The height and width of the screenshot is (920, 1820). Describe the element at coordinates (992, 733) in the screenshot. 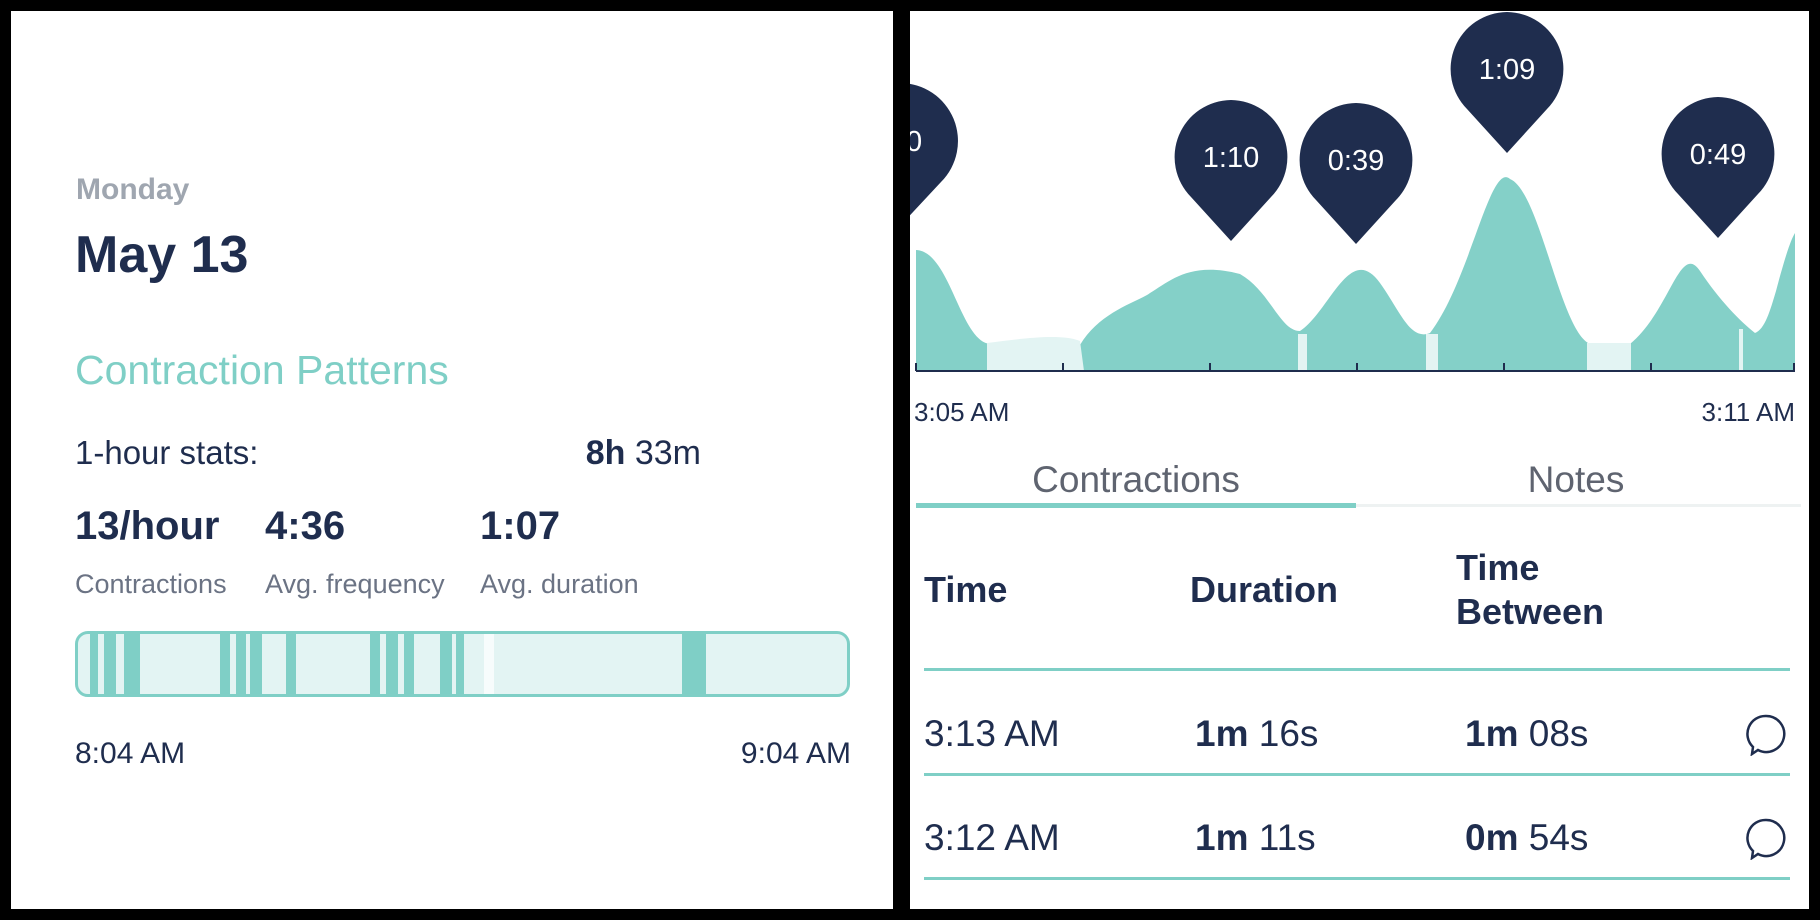

I see `row-time: 3:13 AM` at that location.